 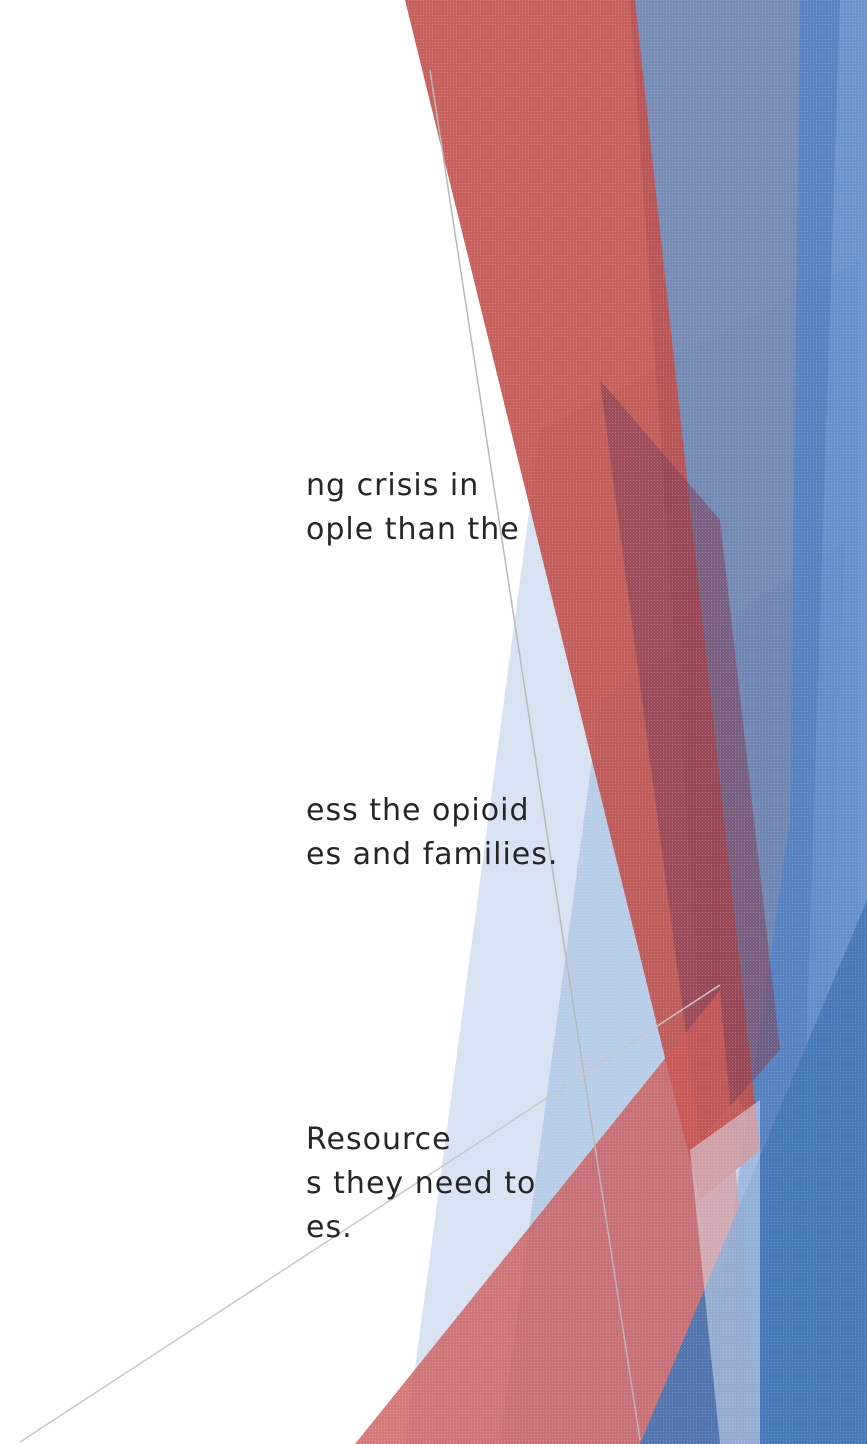 I want to click on paragraph-3-line-1: Resource, so click(x=379, y=1139).